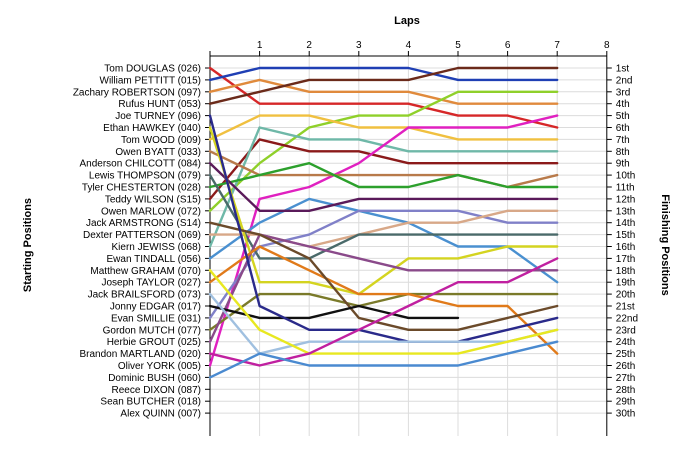  What do you see at coordinates (627, 318) in the screenshot?
I see `finishing-position-label: 22nd` at bounding box center [627, 318].